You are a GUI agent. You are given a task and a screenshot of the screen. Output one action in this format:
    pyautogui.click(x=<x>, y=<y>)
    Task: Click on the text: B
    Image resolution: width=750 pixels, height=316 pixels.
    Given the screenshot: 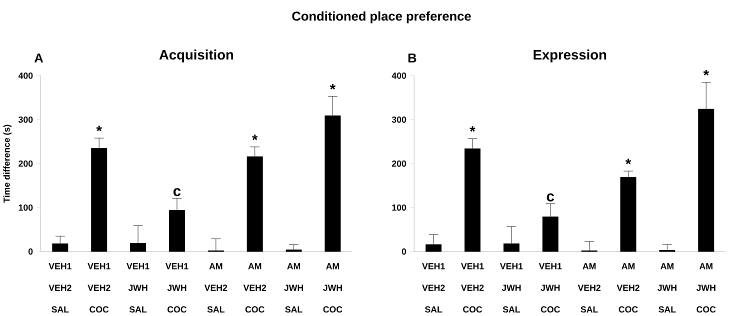 What is the action you would take?
    pyautogui.click(x=412, y=58)
    